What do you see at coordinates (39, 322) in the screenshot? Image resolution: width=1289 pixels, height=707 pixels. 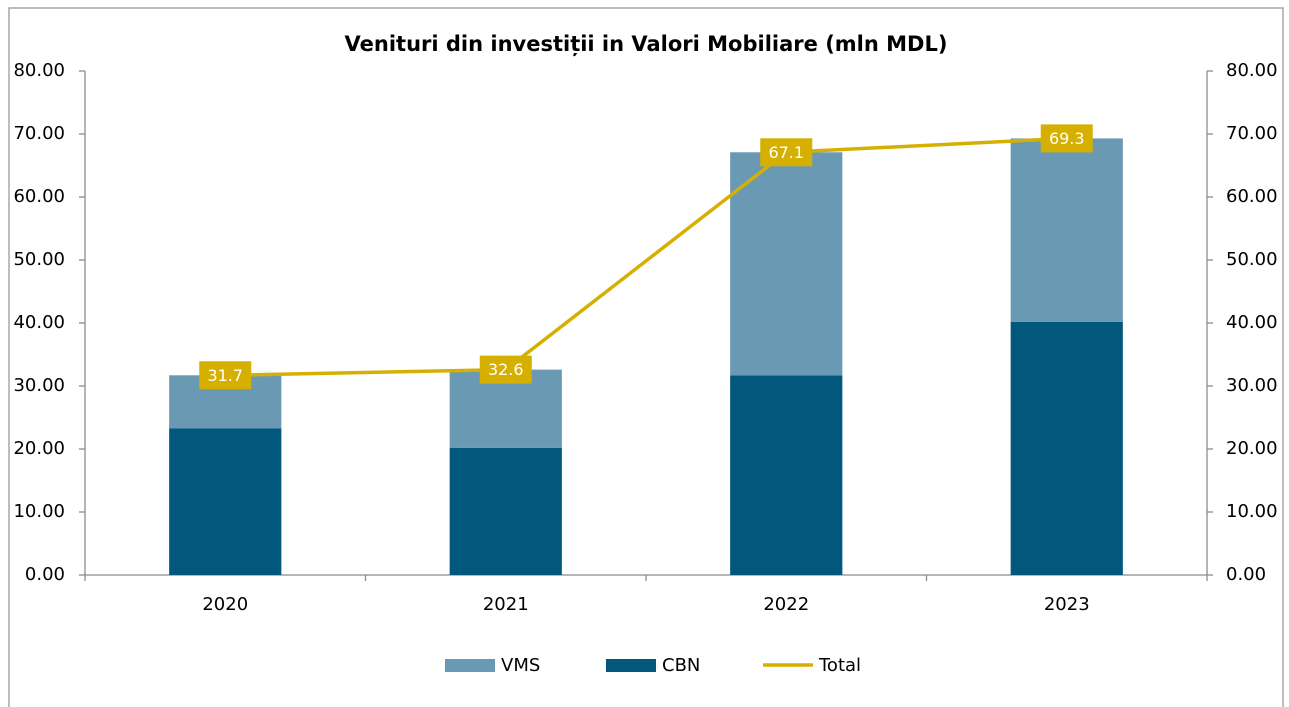 I see `y-tick-label: 40.00` at bounding box center [39, 322].